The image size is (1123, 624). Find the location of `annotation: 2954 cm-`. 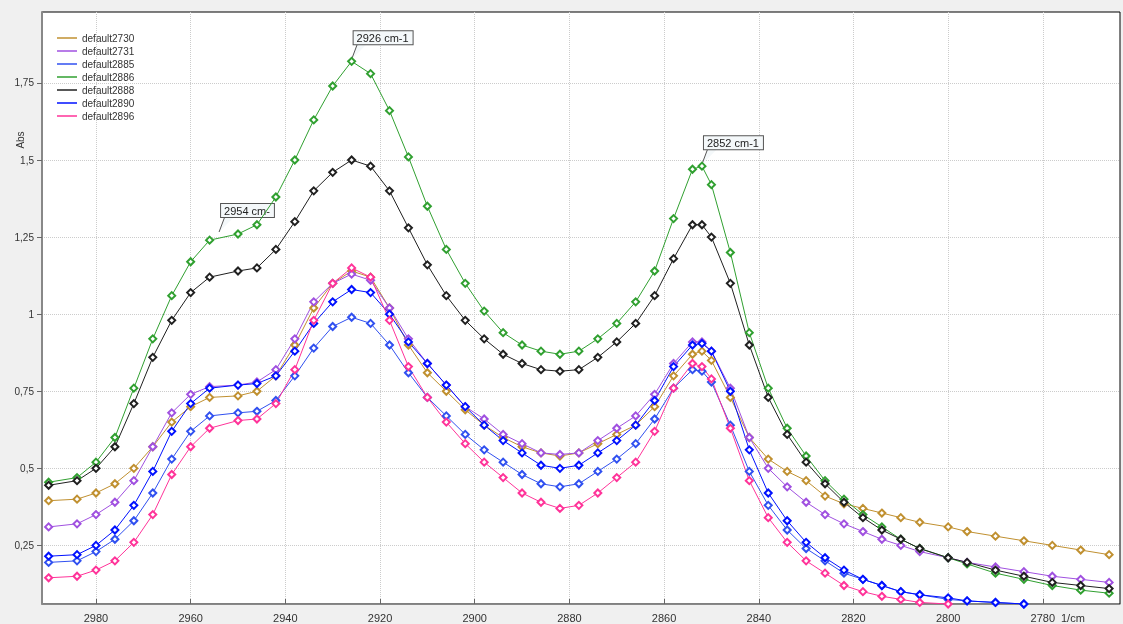

annotation: 2954 cm- is located at coordinates (247, 210).